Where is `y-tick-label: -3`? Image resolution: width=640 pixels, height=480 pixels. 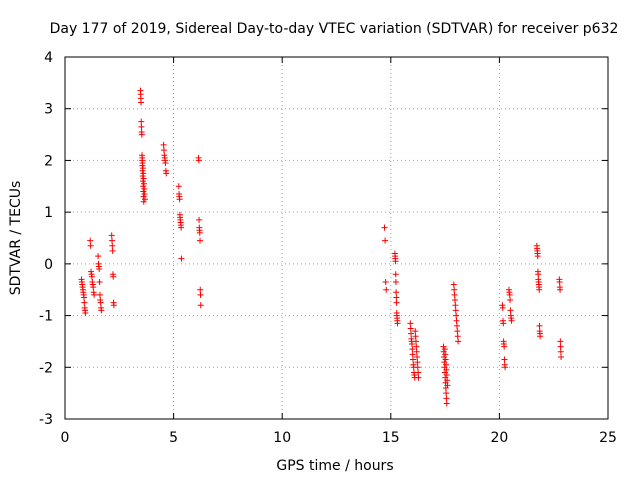
y-tick-label: -3 is located at coordinates (46, 420).